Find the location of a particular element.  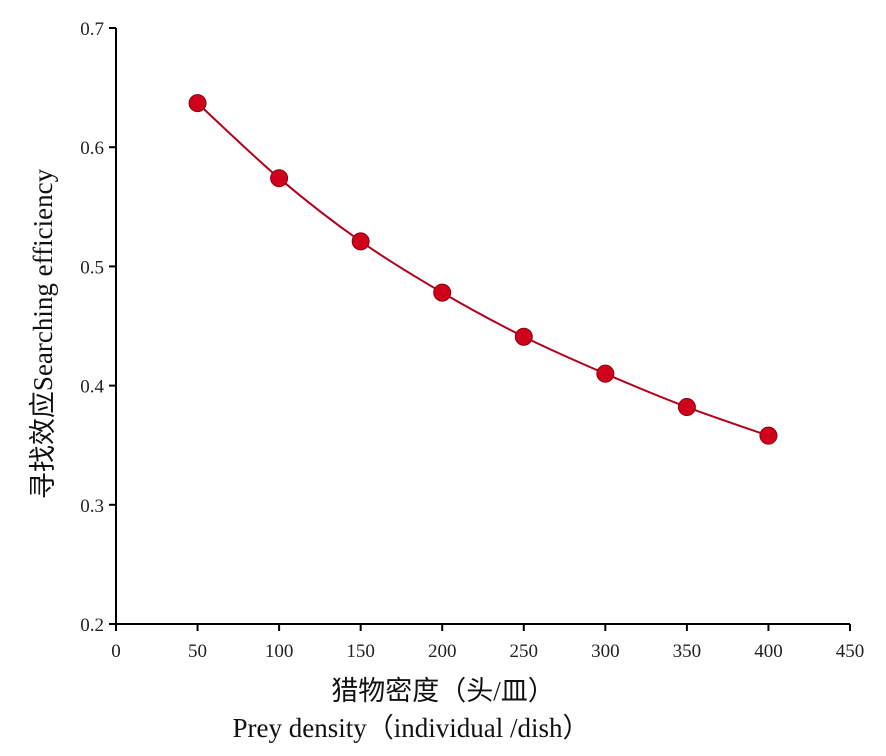

x-axis-title-chinese: 猎物密度（头/皿） is located at coordinates (443, 691).